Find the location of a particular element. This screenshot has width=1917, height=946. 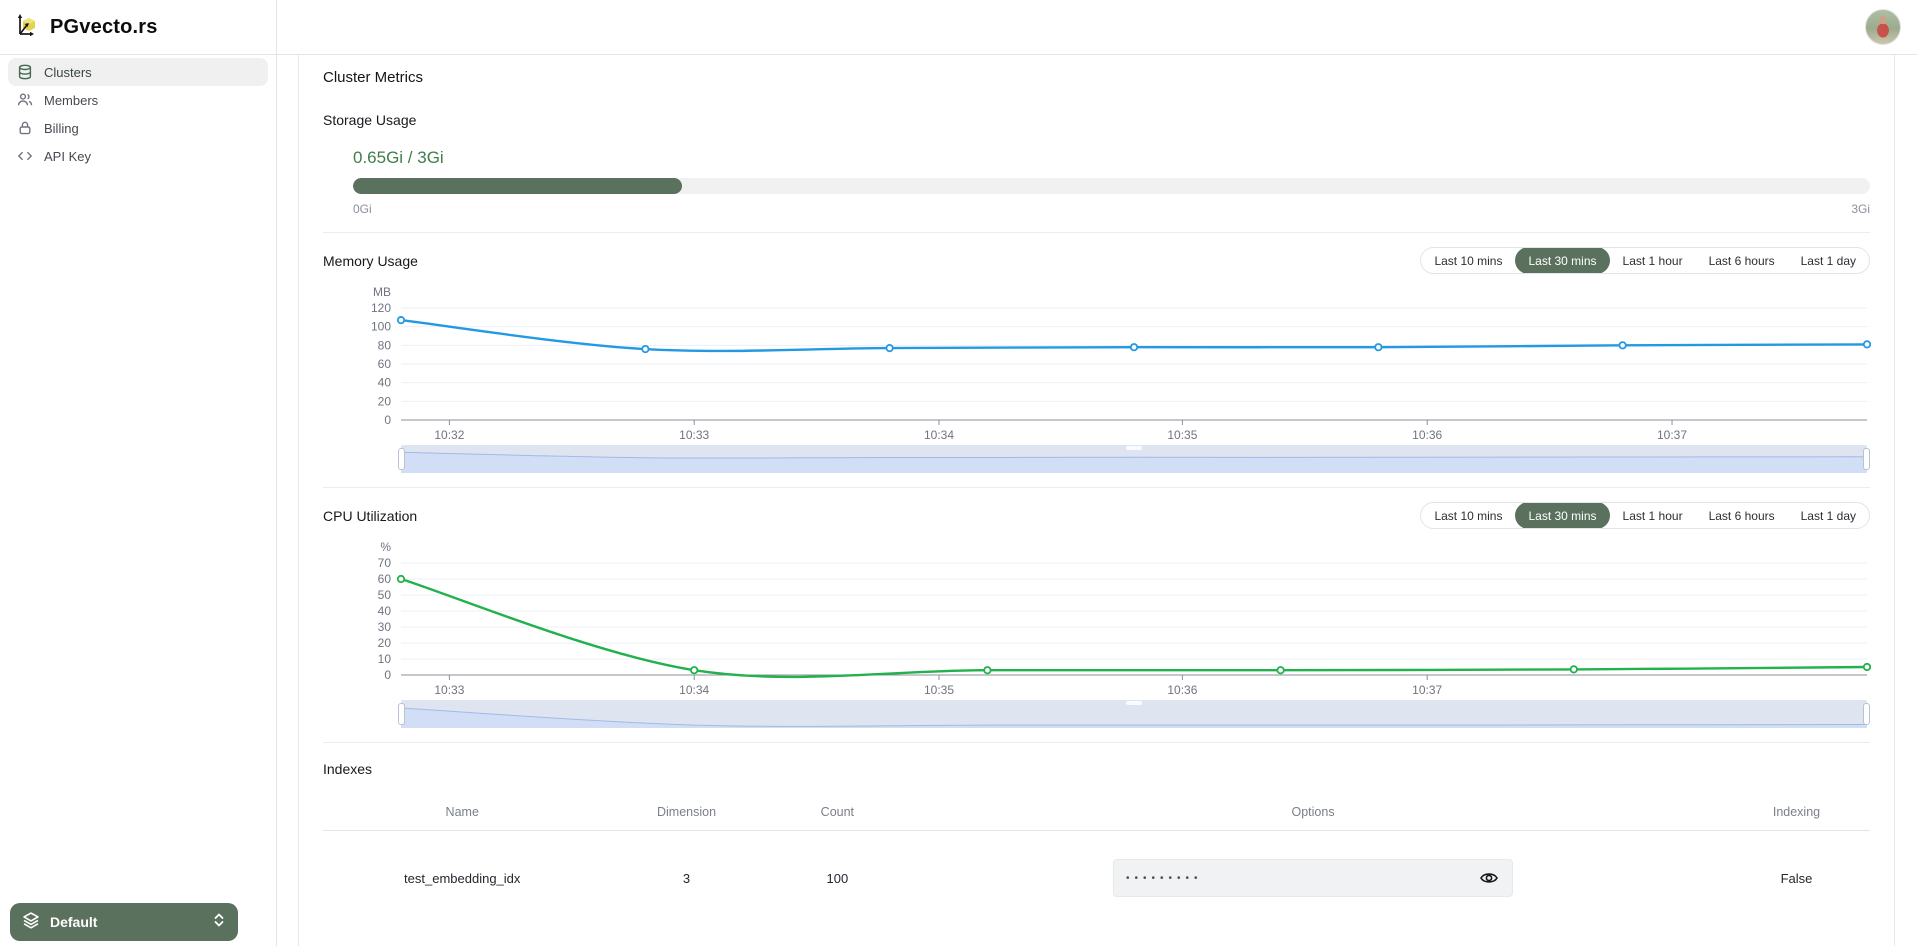

storage-usage-value: 0.65Gi / 3Gi is located at coordinates (398, 157).